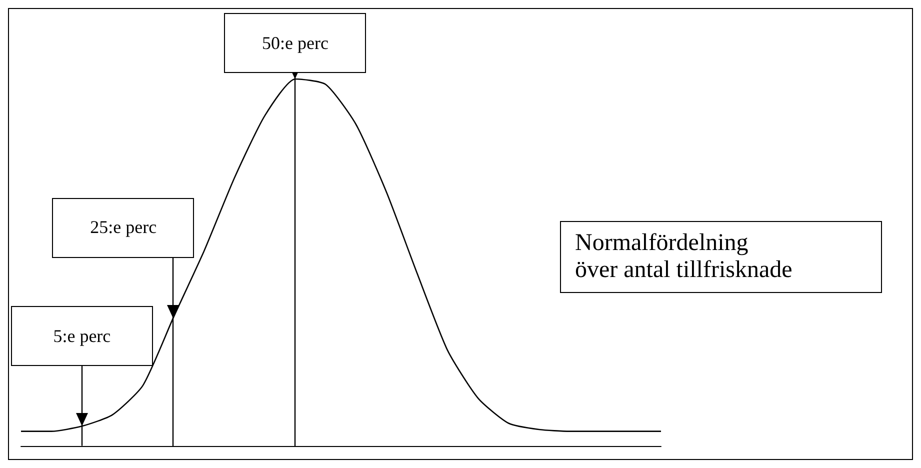 The image size is (921, 468). I want to click on text-box: Normalfördelning över antal tillfrisknade, so click(721, 257).